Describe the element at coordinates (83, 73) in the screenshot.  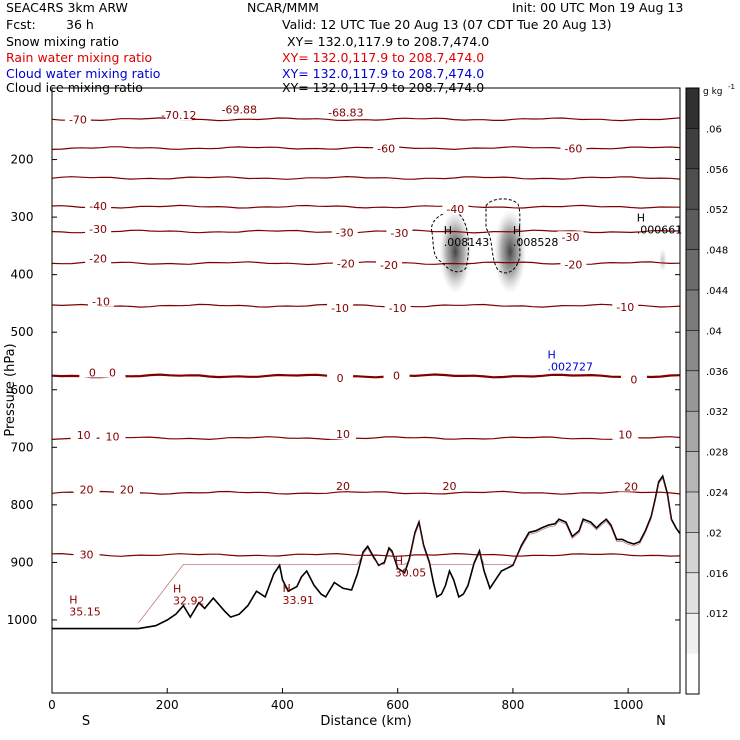
I see `field-label-cloud-water: Cloud water mixing ratio` at that location.